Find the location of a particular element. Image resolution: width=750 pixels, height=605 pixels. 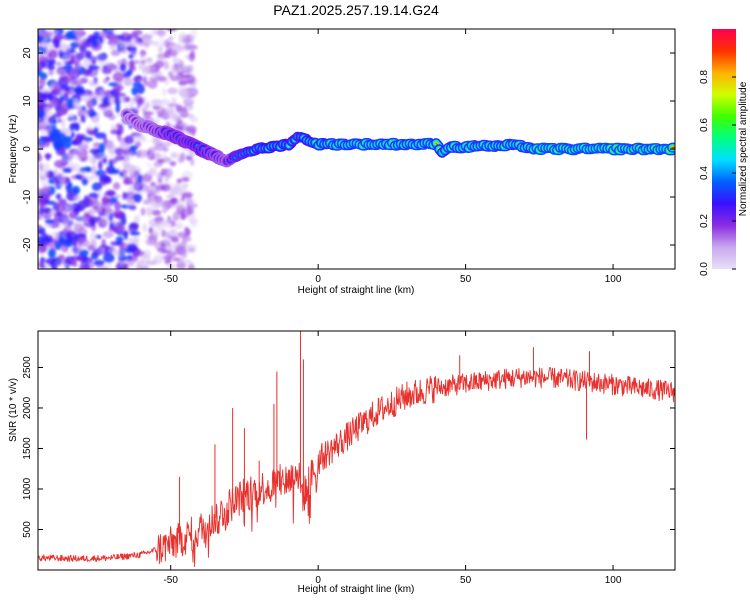

snr-xlabel: Height of straight line (km) is located at coordinates (356, 589).